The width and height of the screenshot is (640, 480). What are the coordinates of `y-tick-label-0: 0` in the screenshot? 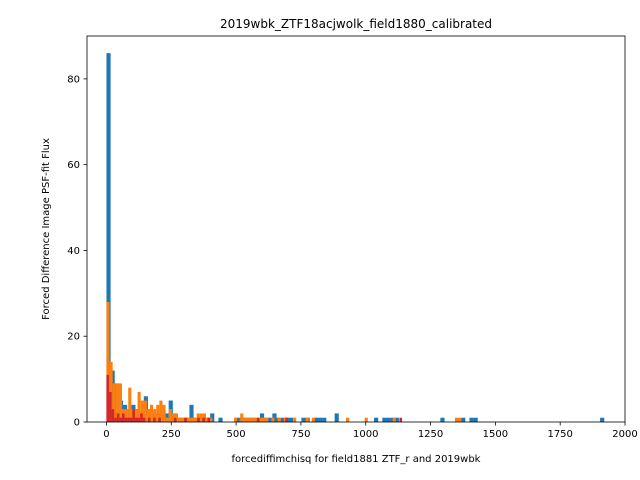 It's located at (77, 423).